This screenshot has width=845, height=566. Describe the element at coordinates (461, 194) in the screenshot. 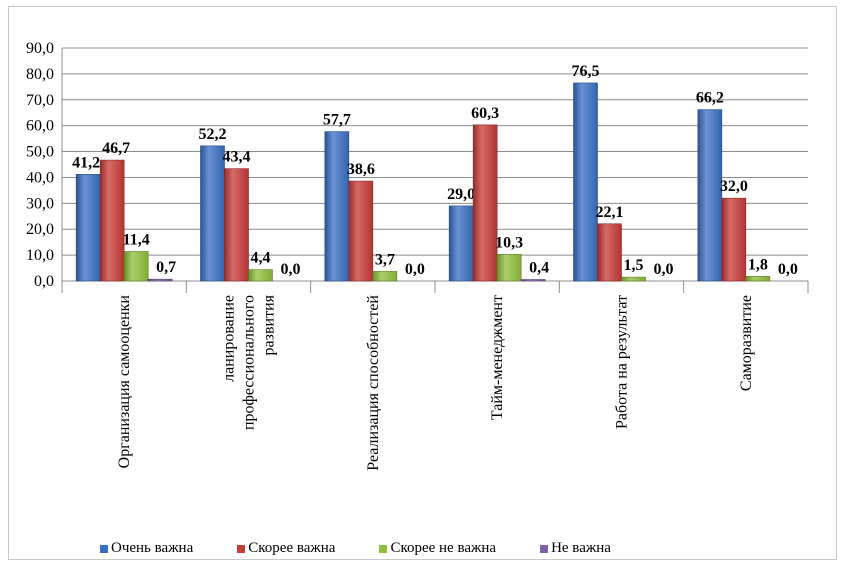

I see `data-label: 29,0` at that location.